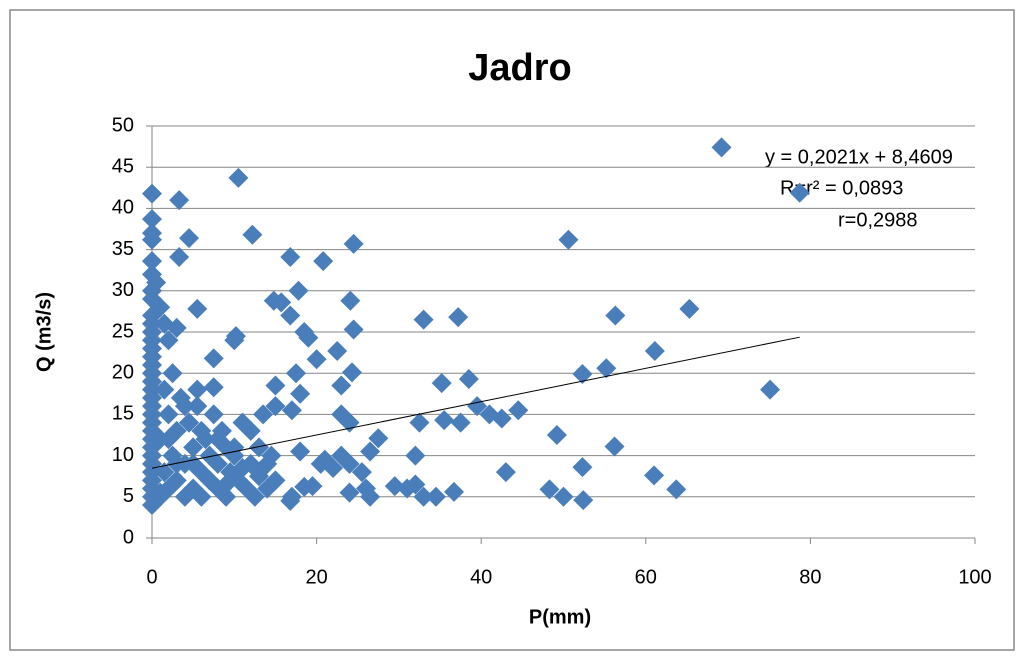 This screenshot has height=662, width=1022. I want to click on y-tick-label: 5, so click(128, 496).